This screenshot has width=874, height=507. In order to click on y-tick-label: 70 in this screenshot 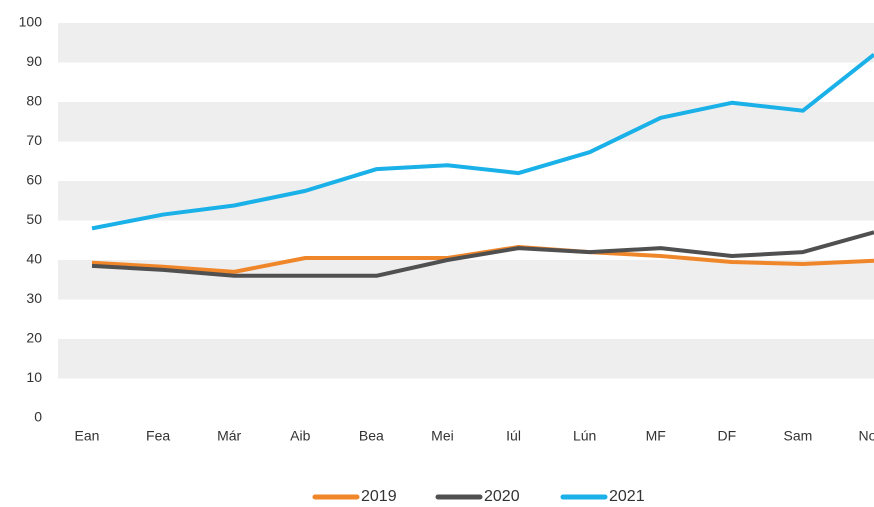, I will do `click(34, 140)`.